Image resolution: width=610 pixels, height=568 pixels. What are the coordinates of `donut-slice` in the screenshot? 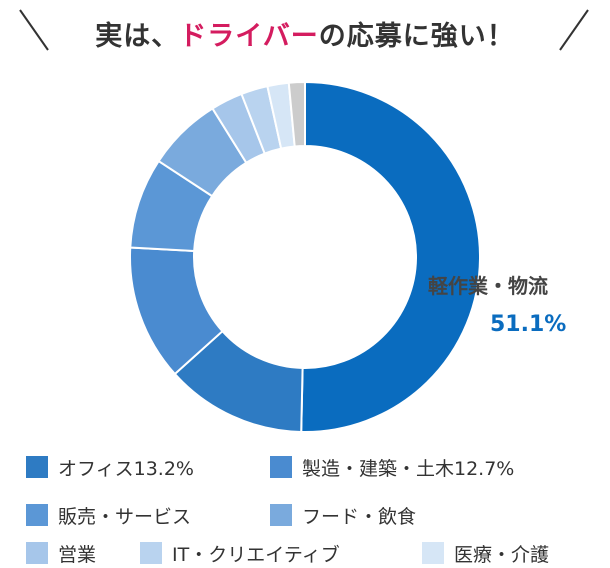 It's located at (296, 114).